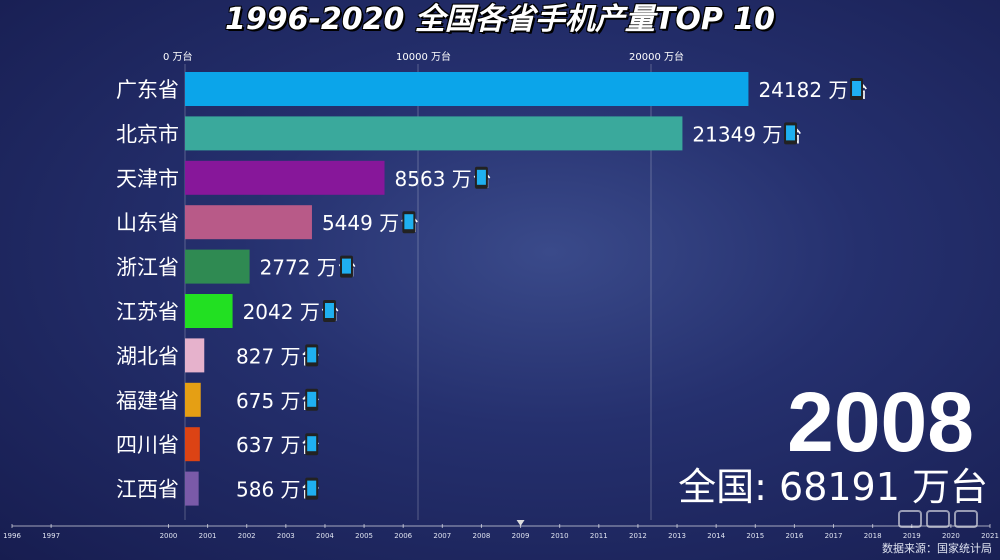  I want to click on timeline-year-label: 2011, so click(599, 536).